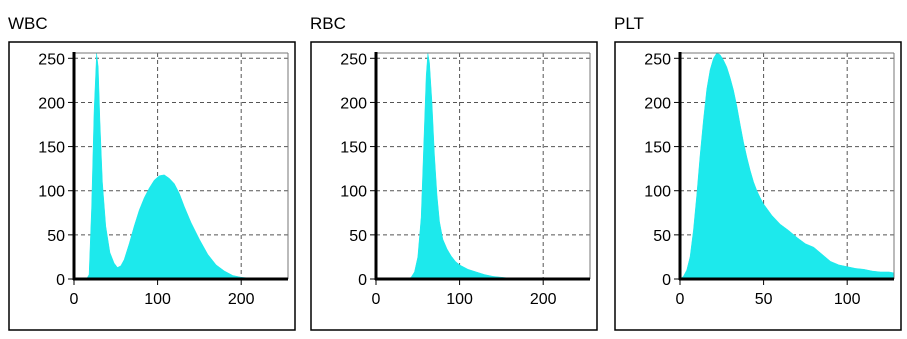 Image resolution: width=907 pixels, height=339 pixels. I want to click on x-tick-label: 50, so click(764, 299).